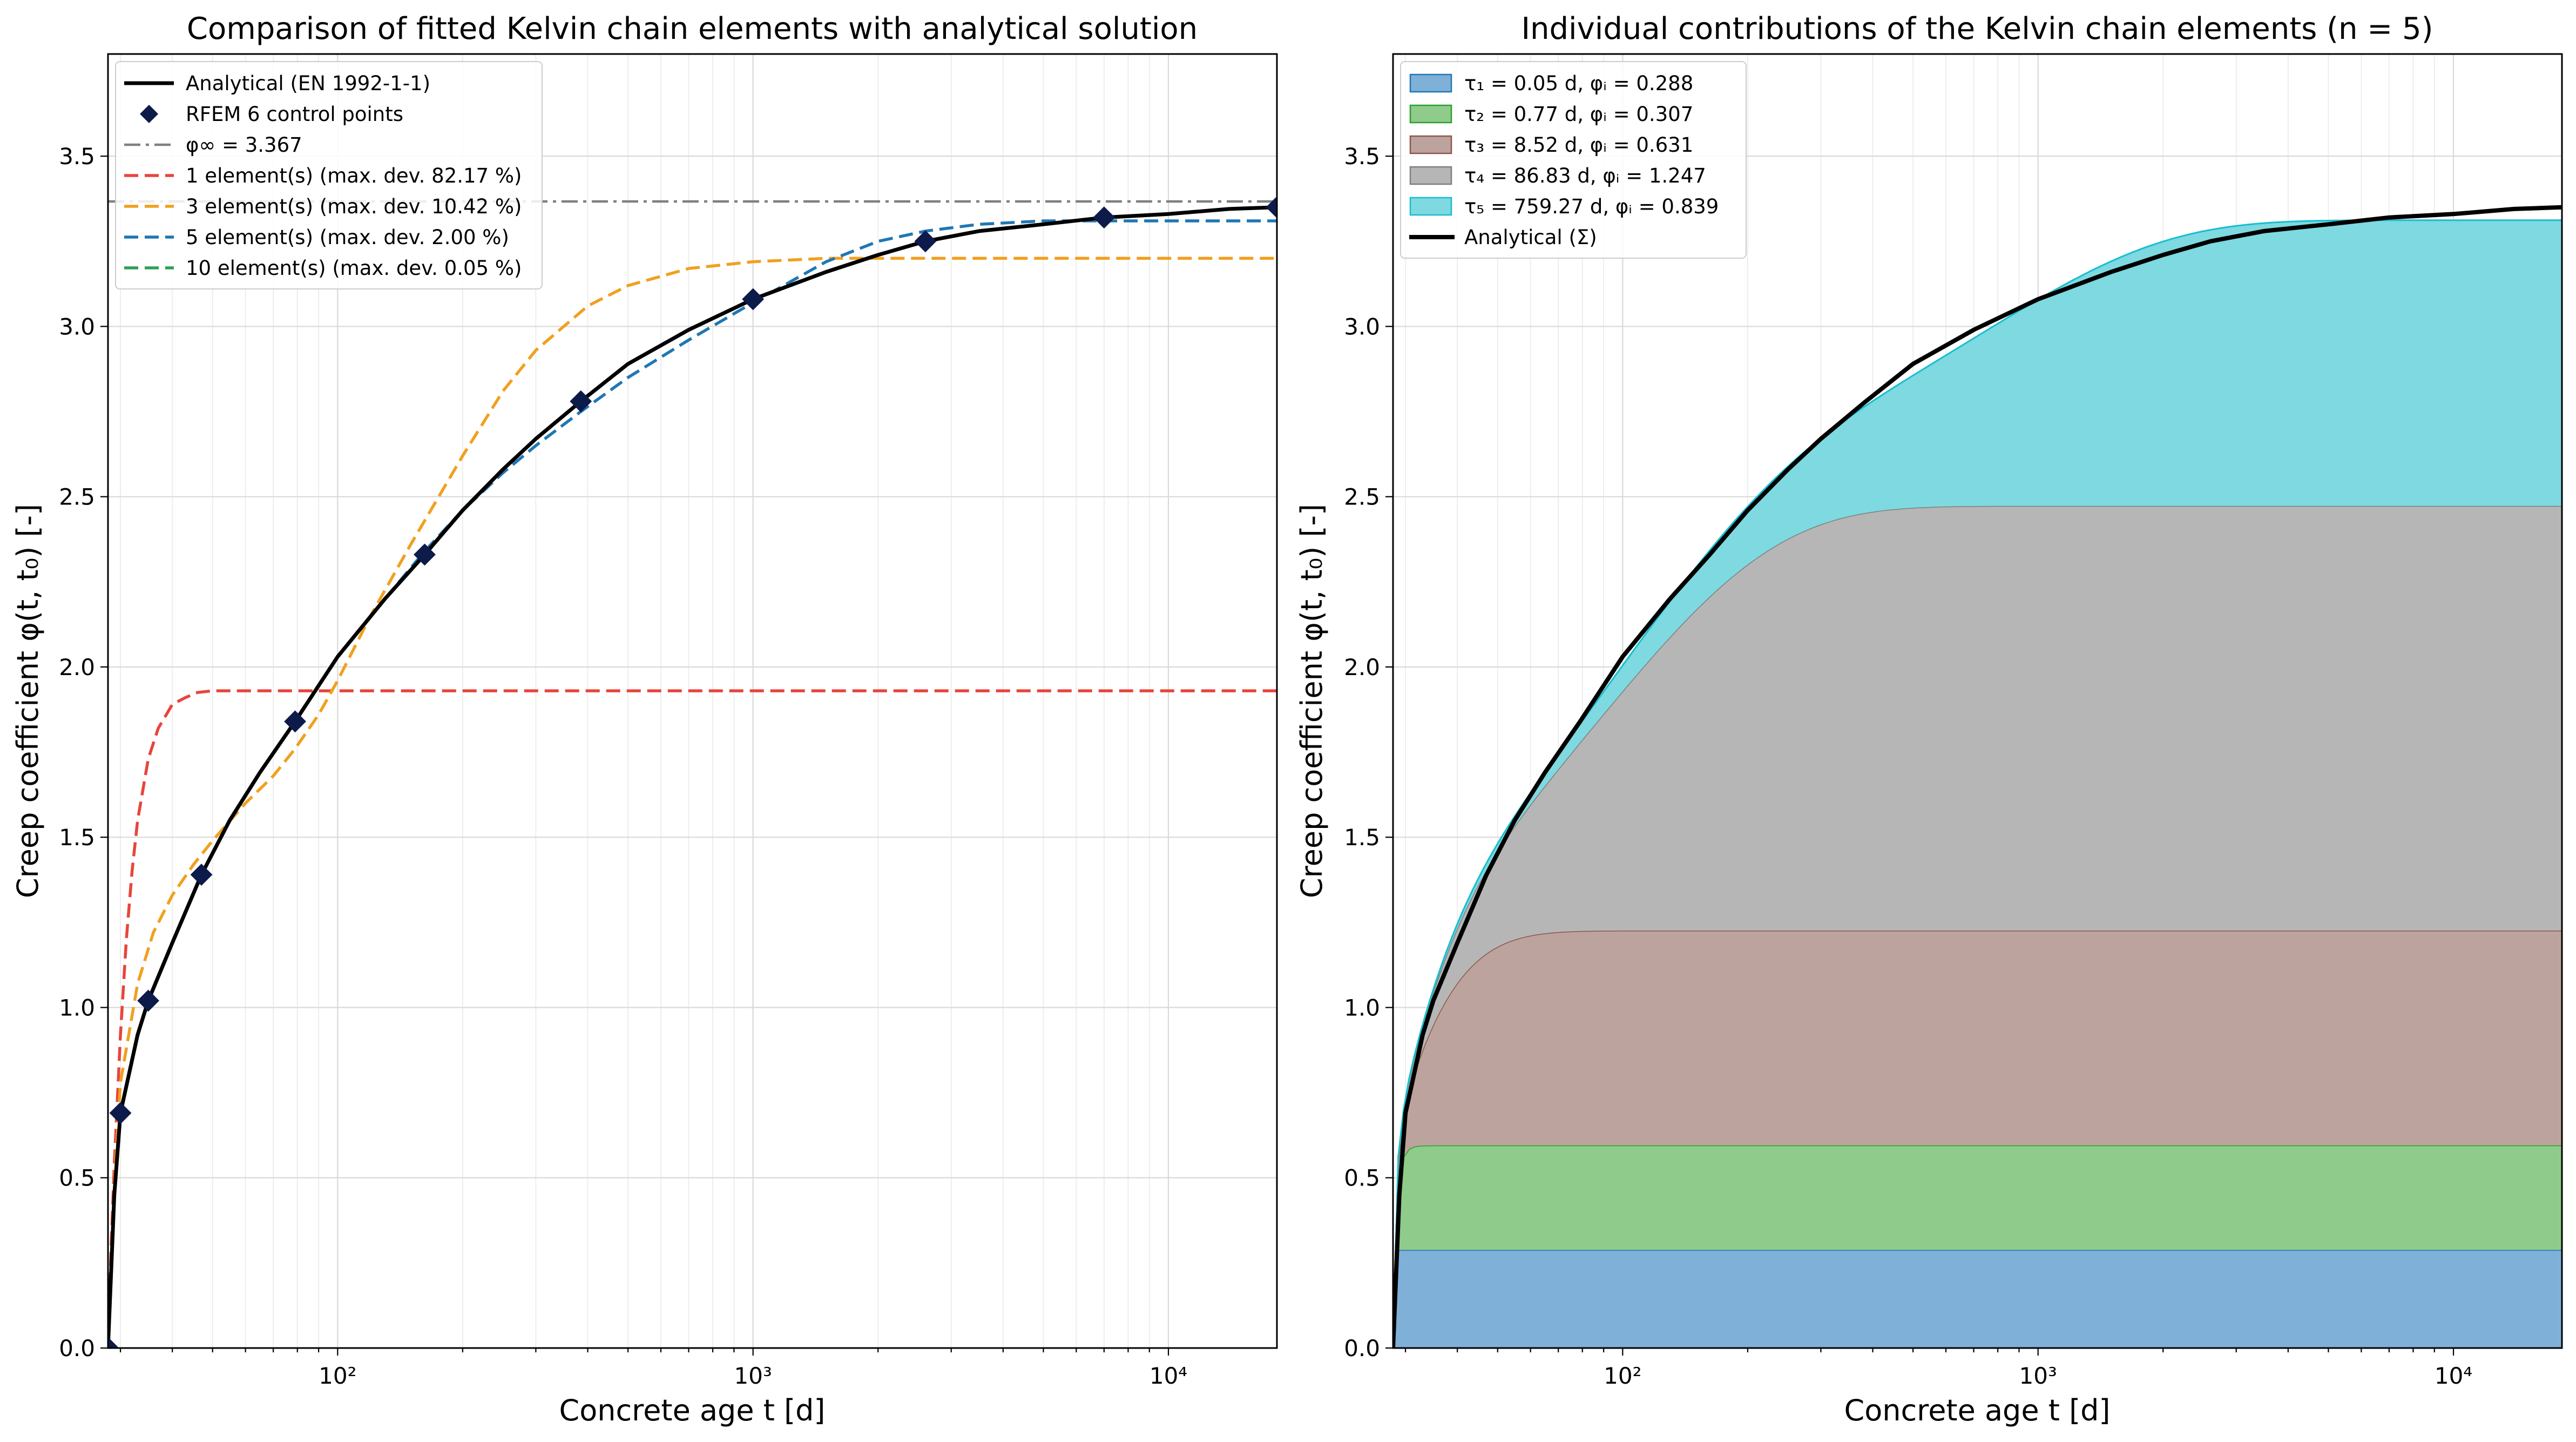 The image size is (2576, 1442). I want to click on right-y-axis-label: Creep coefficient φ(t, t₀) [-], so click(1312, 701).